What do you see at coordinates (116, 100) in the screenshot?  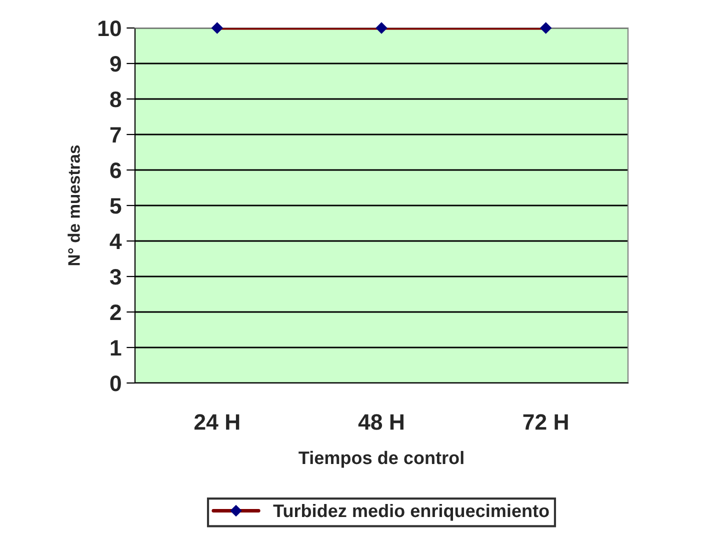 I see `y-tick-label: 8` at bounding box center [116, 100].